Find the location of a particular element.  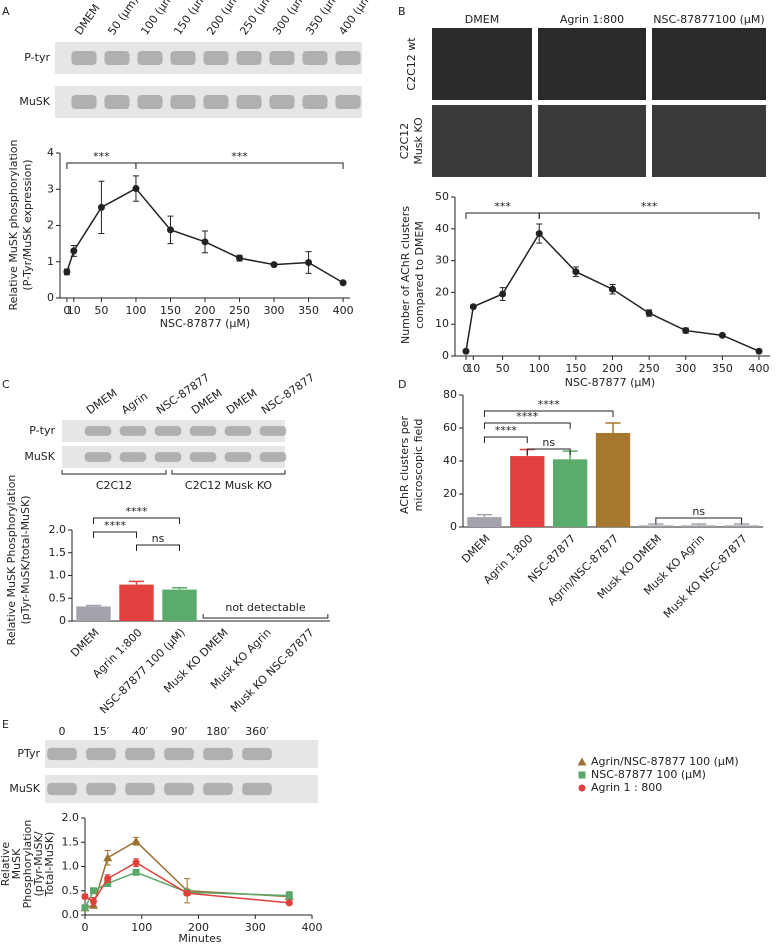

image-column-label: DMEM is located at coordinates (482, 19).